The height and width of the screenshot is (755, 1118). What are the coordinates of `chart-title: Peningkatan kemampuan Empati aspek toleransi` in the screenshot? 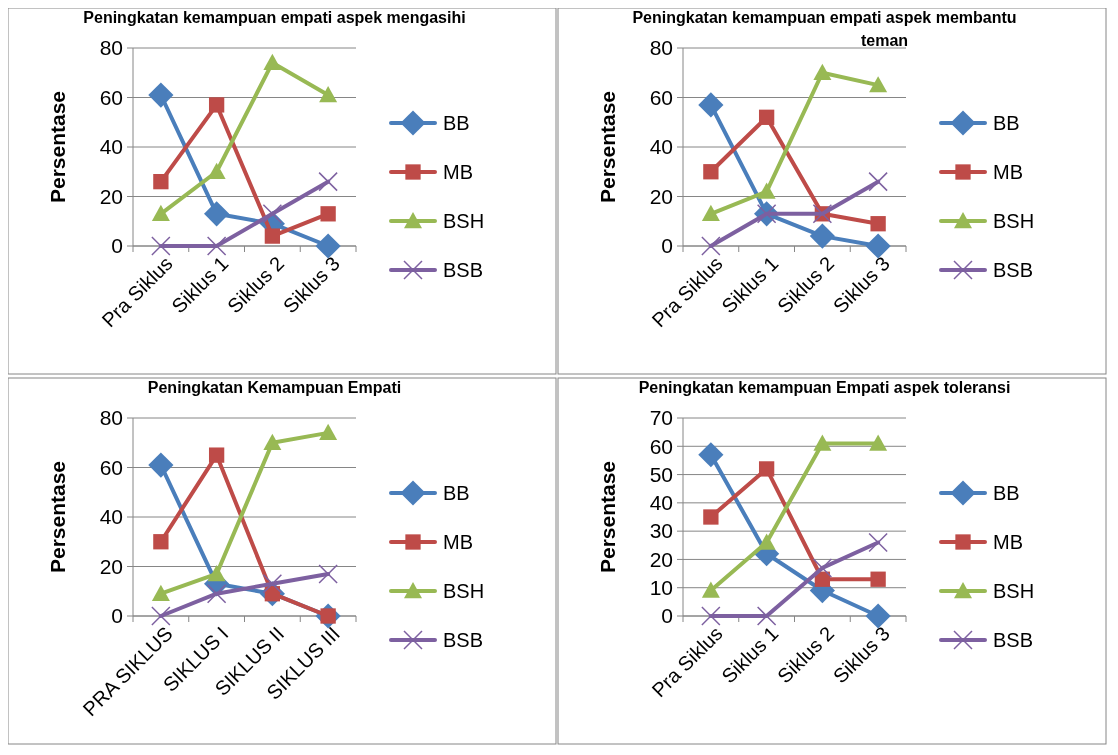 It's located at (824, 387).